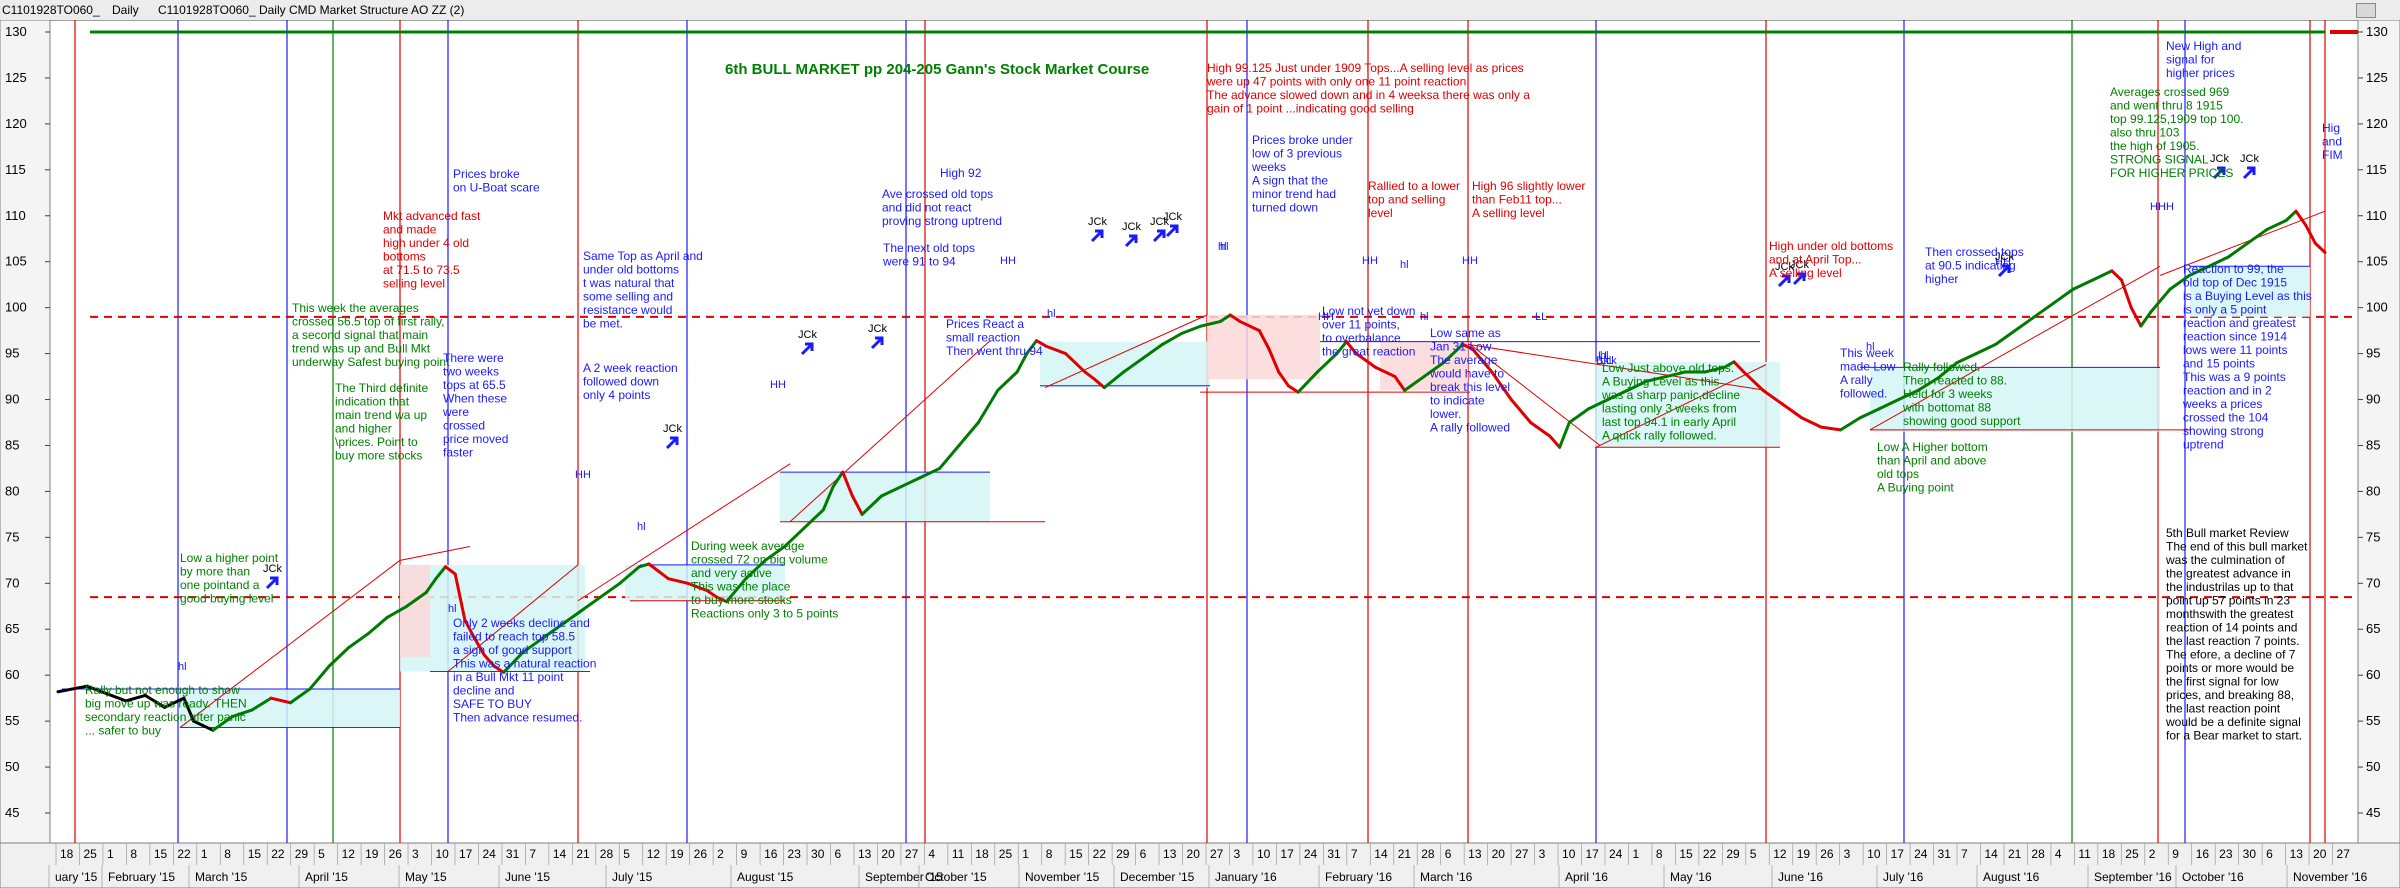 The image size is (2400, 888). I want to click on annotation-line: reaction and in 2, so click(2227, 391).